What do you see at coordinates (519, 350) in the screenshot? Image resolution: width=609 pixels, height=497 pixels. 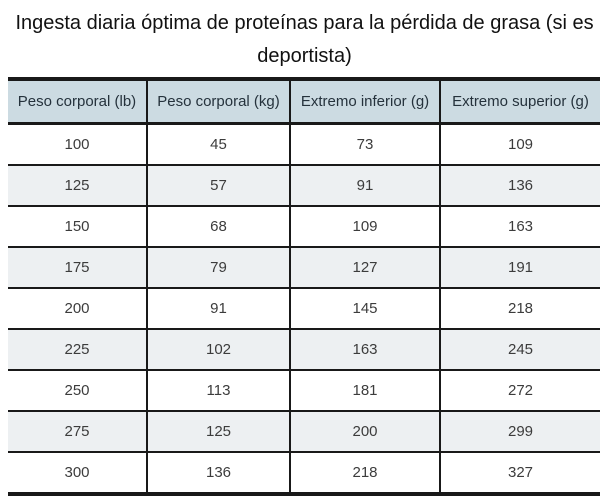 I see `table-cell: 245` at bounding box center [519, 350].